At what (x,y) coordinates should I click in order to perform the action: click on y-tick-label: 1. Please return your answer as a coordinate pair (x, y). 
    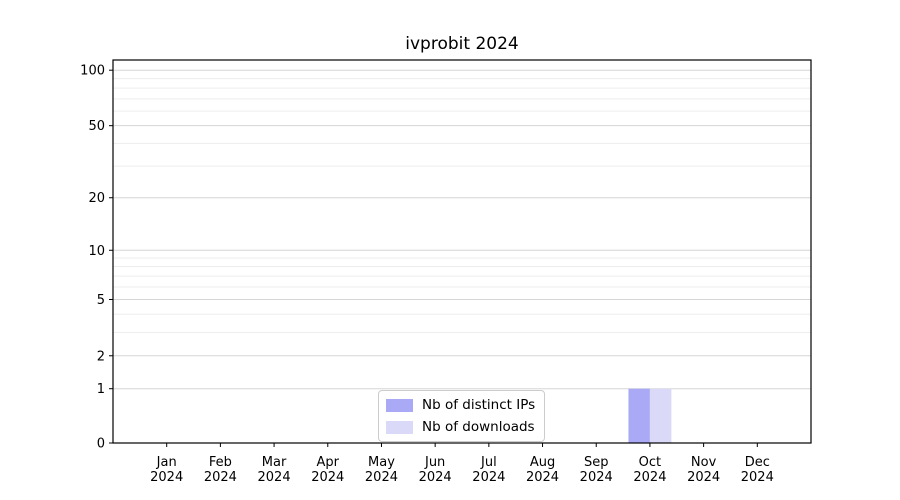
    Looking at the image, I should click on (101, 389).